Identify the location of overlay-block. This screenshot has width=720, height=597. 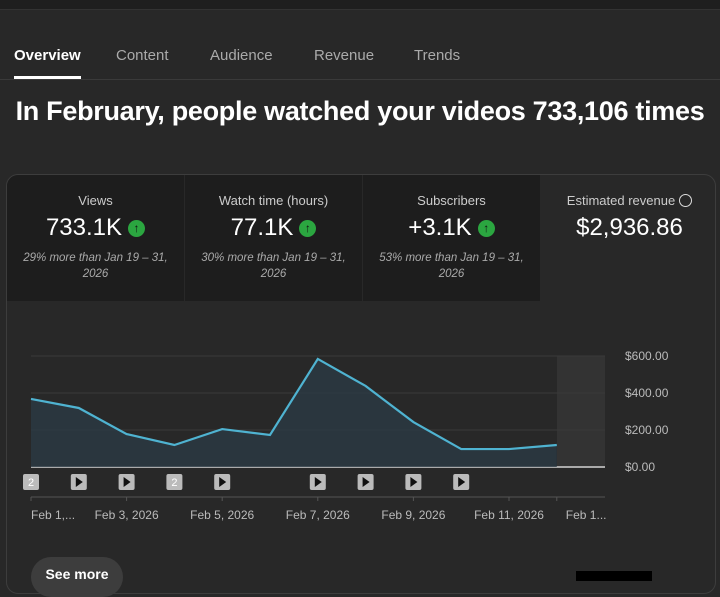
(614, 576).